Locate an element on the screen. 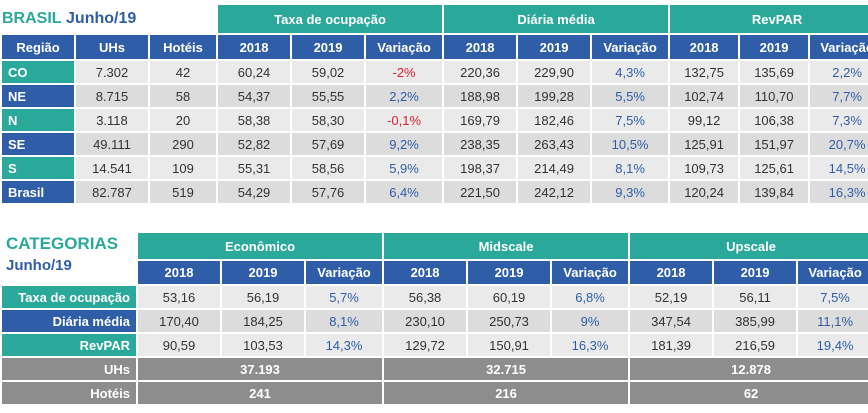 This screenshot has width=868, height=413. mid-2018-value: 230,10 is located at coordinates (425, 321).